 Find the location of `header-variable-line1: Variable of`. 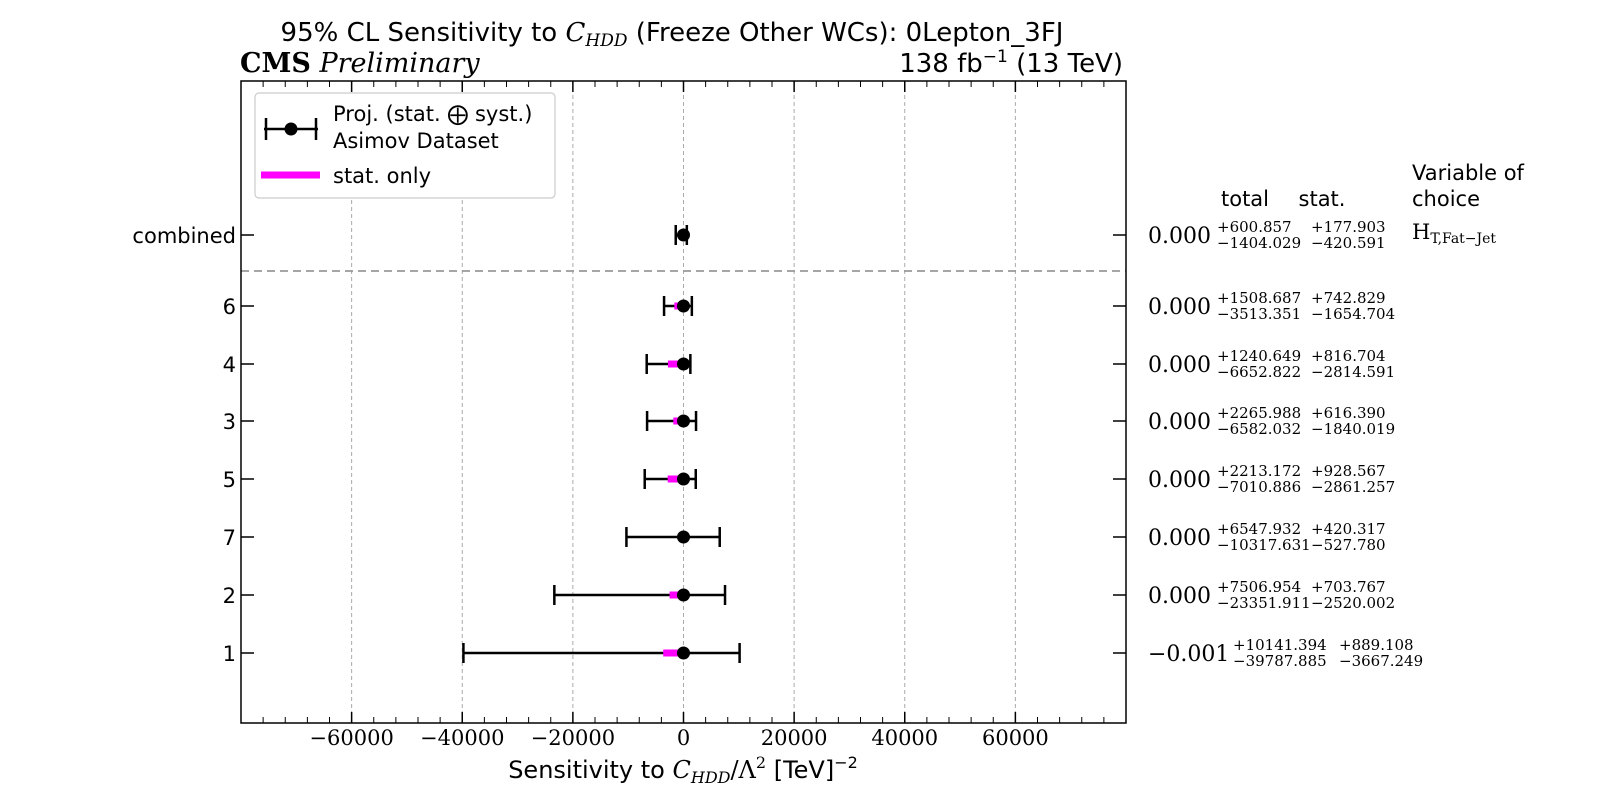

header-variable-line1: Variable of is located at coordinates (1468, 173).